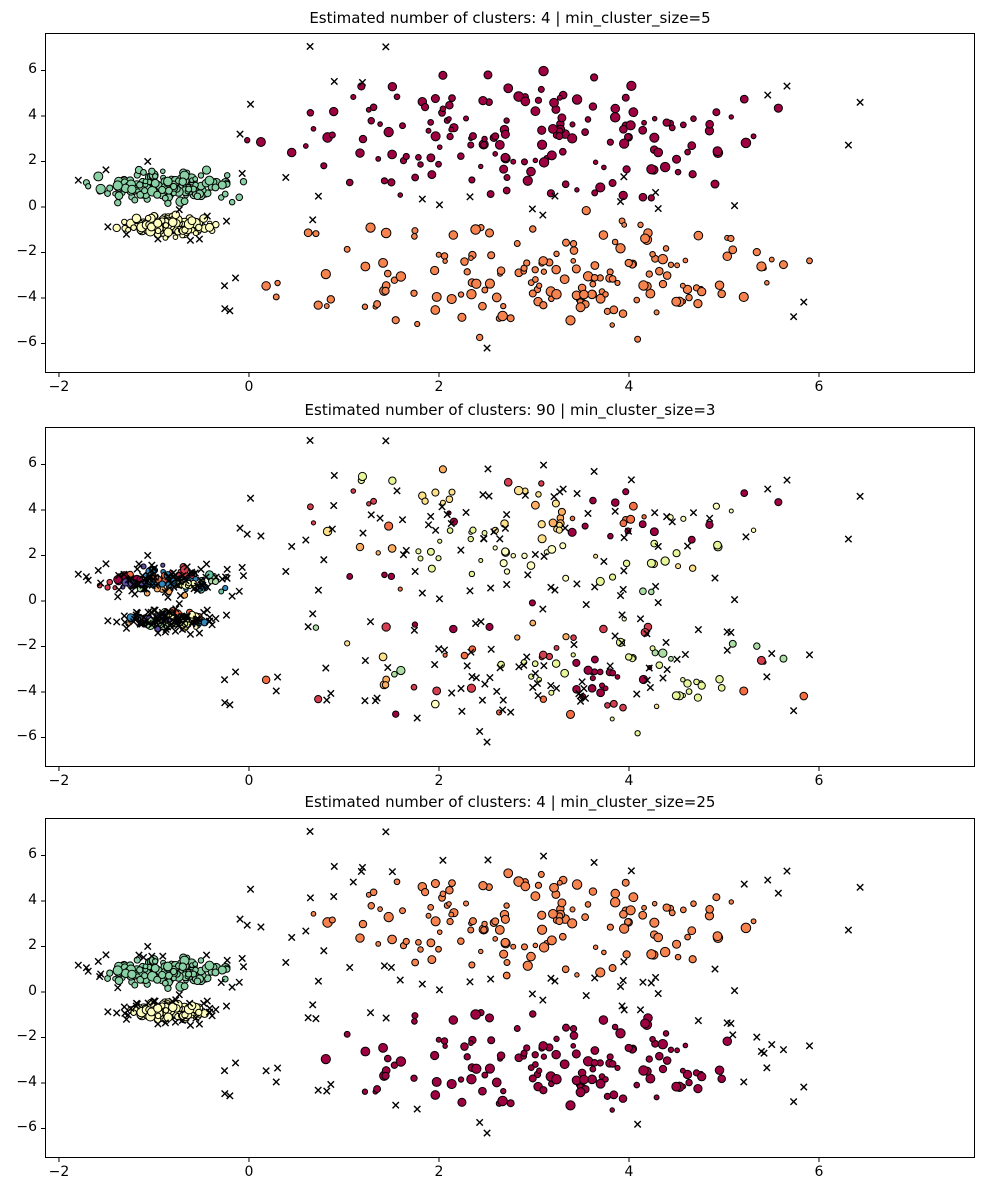 The height and width of the screenshot is (1200, 1000). I want to click on x-tick-label: 4, so click(629, 387).